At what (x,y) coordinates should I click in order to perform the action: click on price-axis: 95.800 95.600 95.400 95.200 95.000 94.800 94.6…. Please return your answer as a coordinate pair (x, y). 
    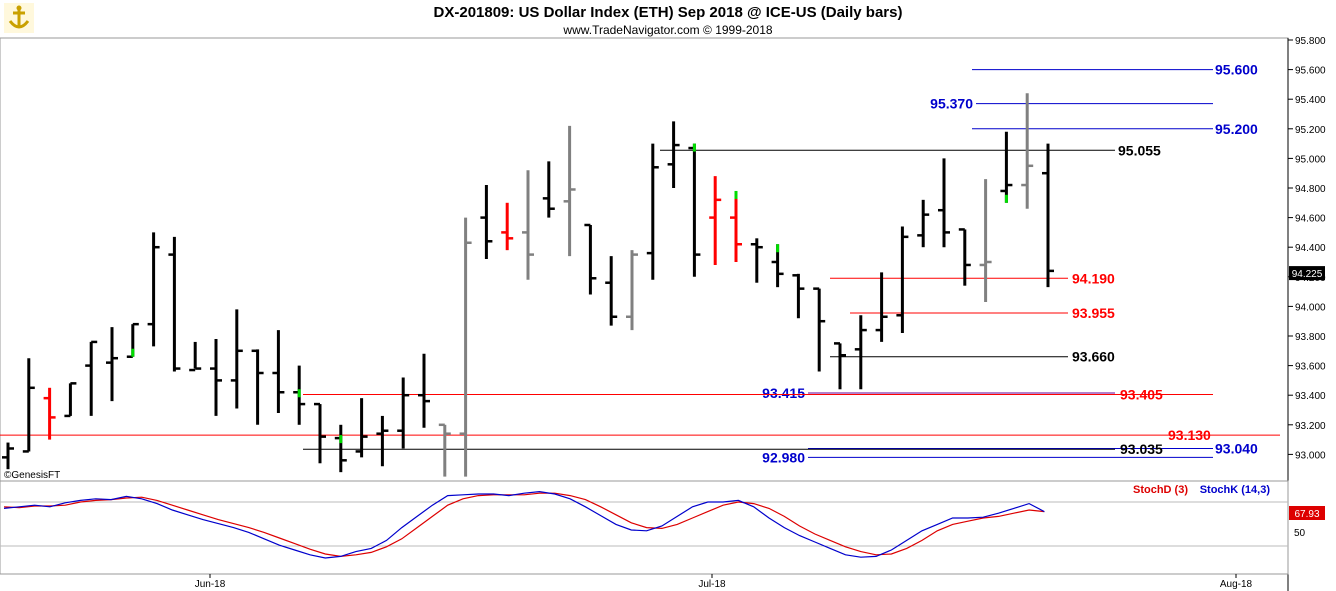
    Looking at the image, I should click on (1307, 248).